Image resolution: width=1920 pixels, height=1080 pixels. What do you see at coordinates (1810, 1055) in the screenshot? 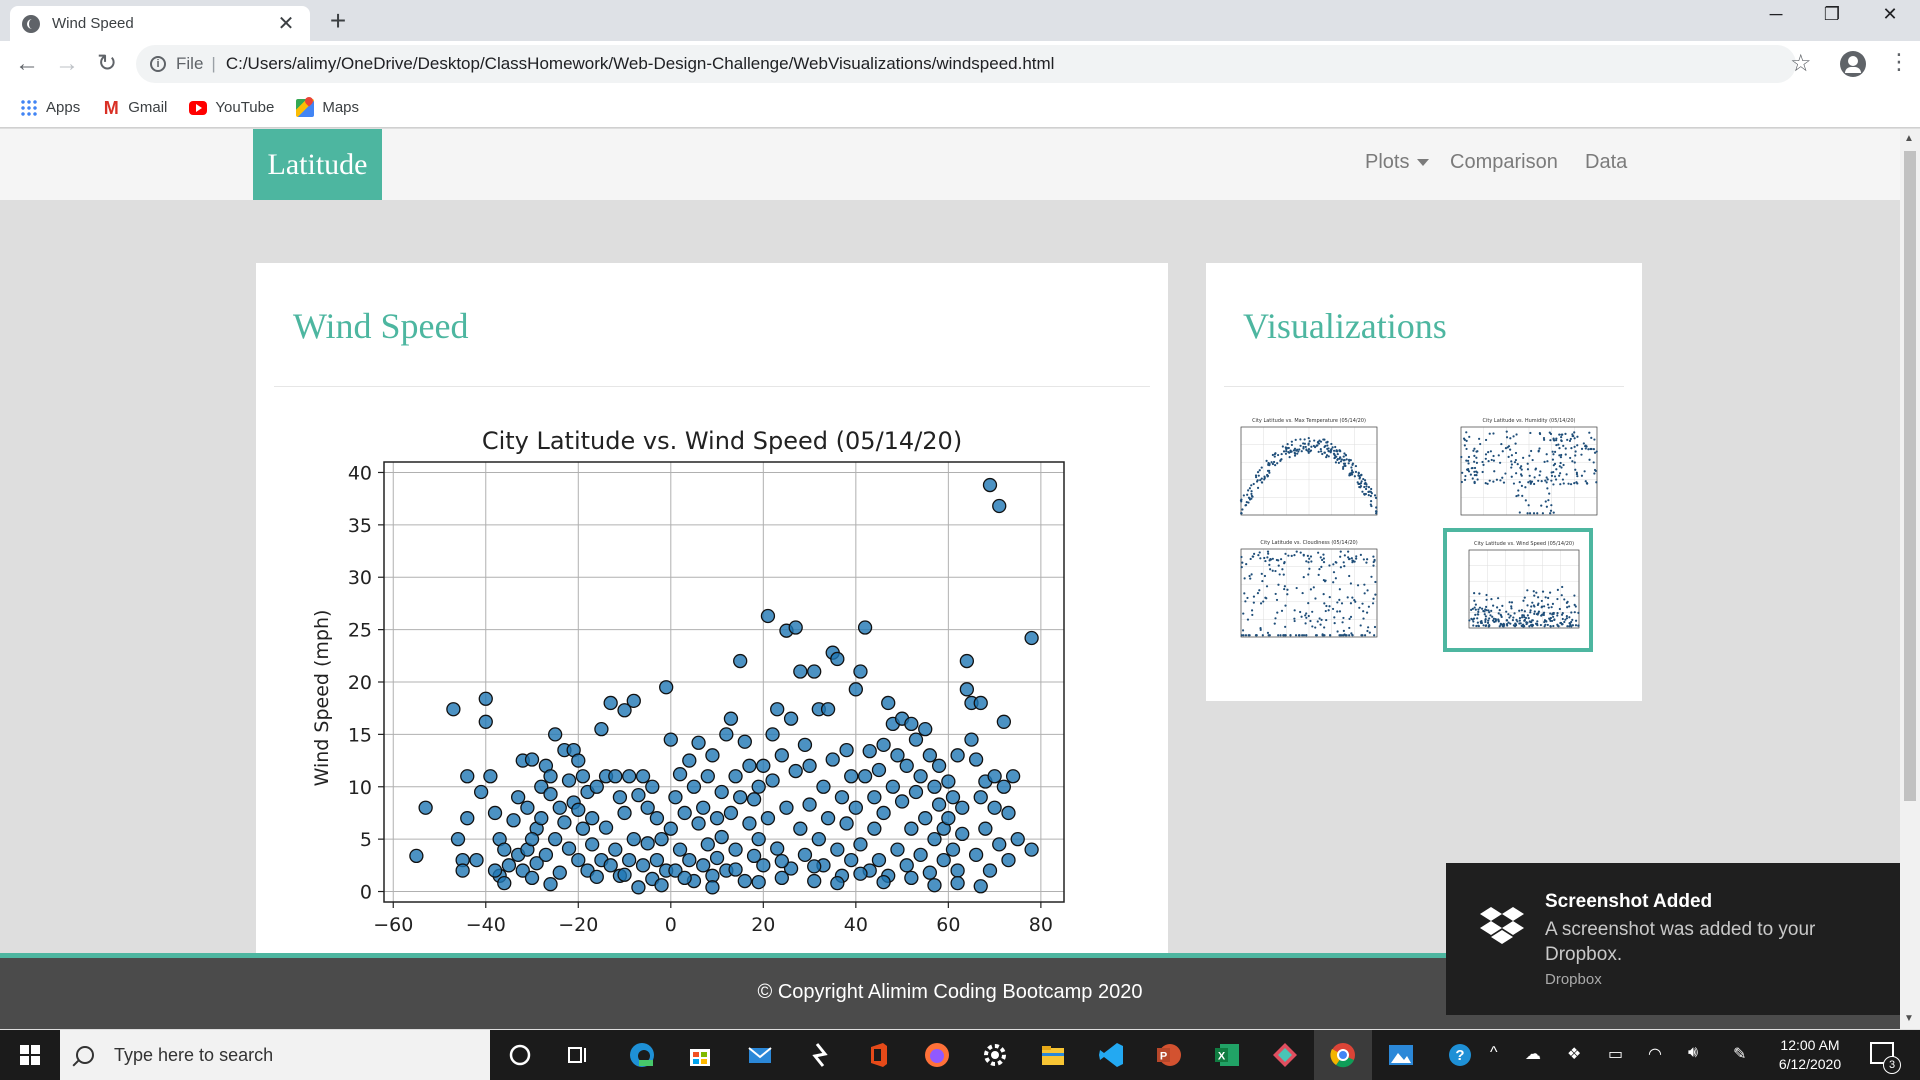
I see `taskbar-clock: 12:00 AM 6/12/2020` at bounding box center [1810, 1055].